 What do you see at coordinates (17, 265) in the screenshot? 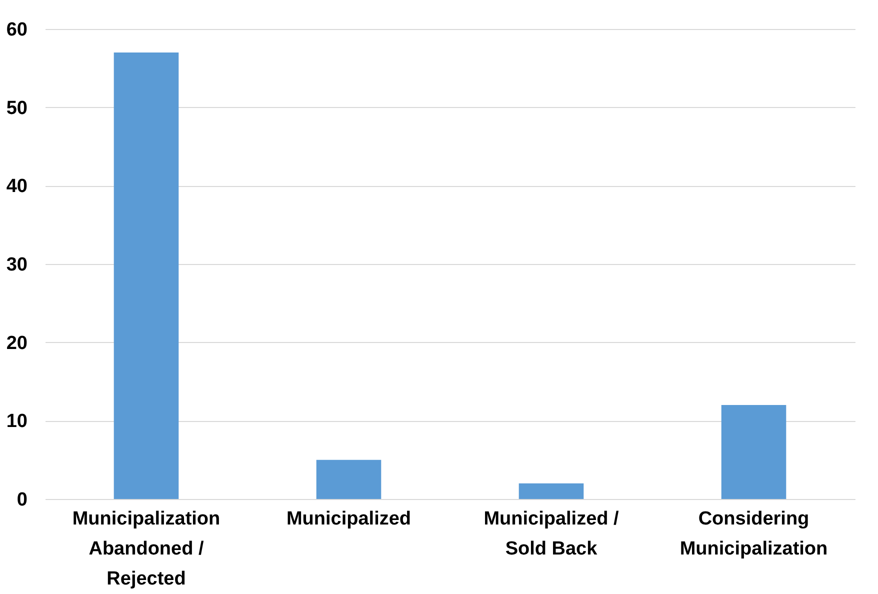
I see `y-tick-label: 30` at bounding box center [17, 265].